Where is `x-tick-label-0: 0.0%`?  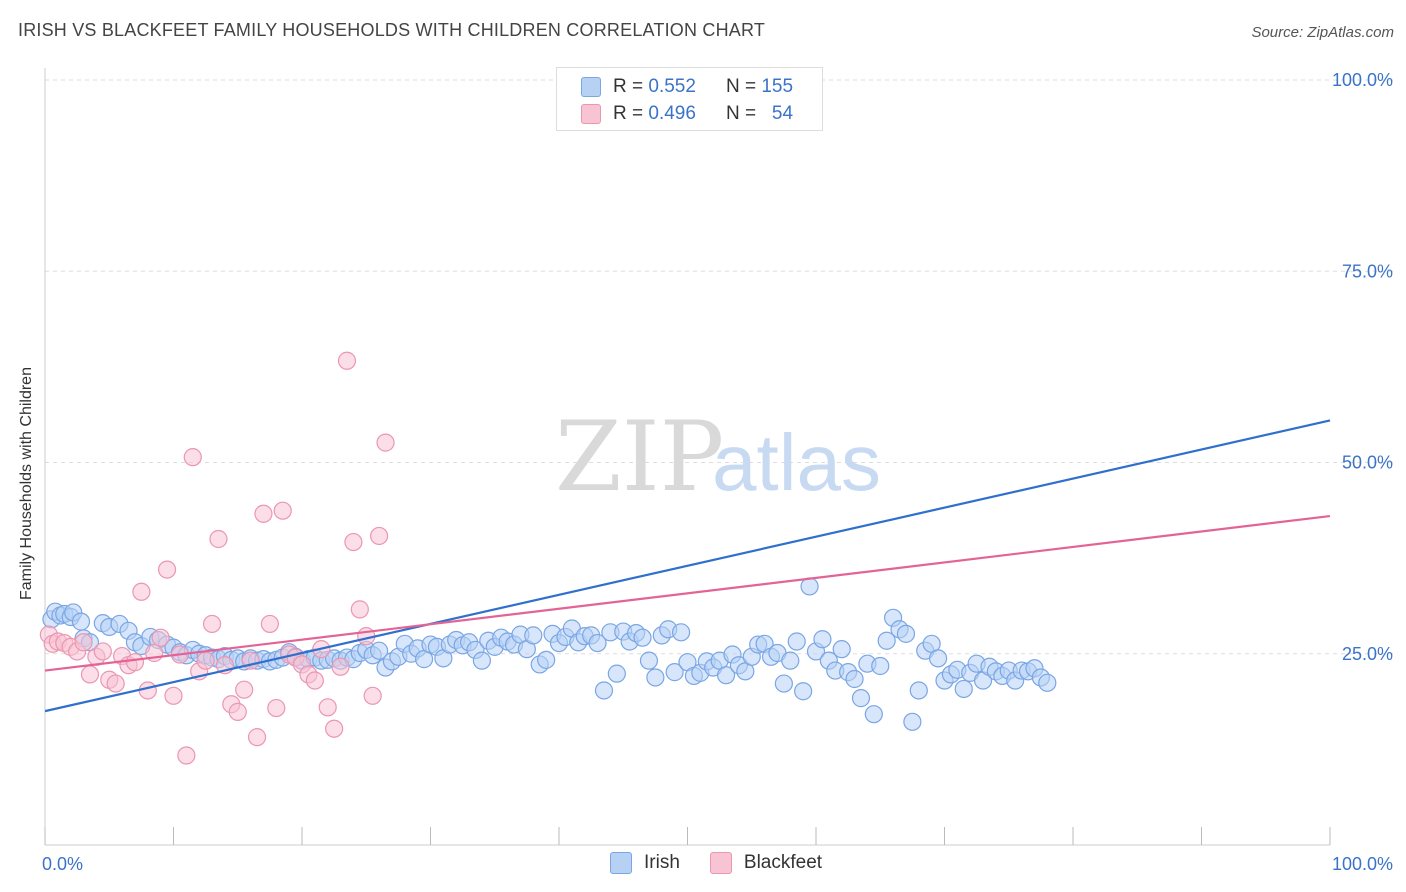
x-tick-label-0: 0.0% is located at coordinates (62, 864).